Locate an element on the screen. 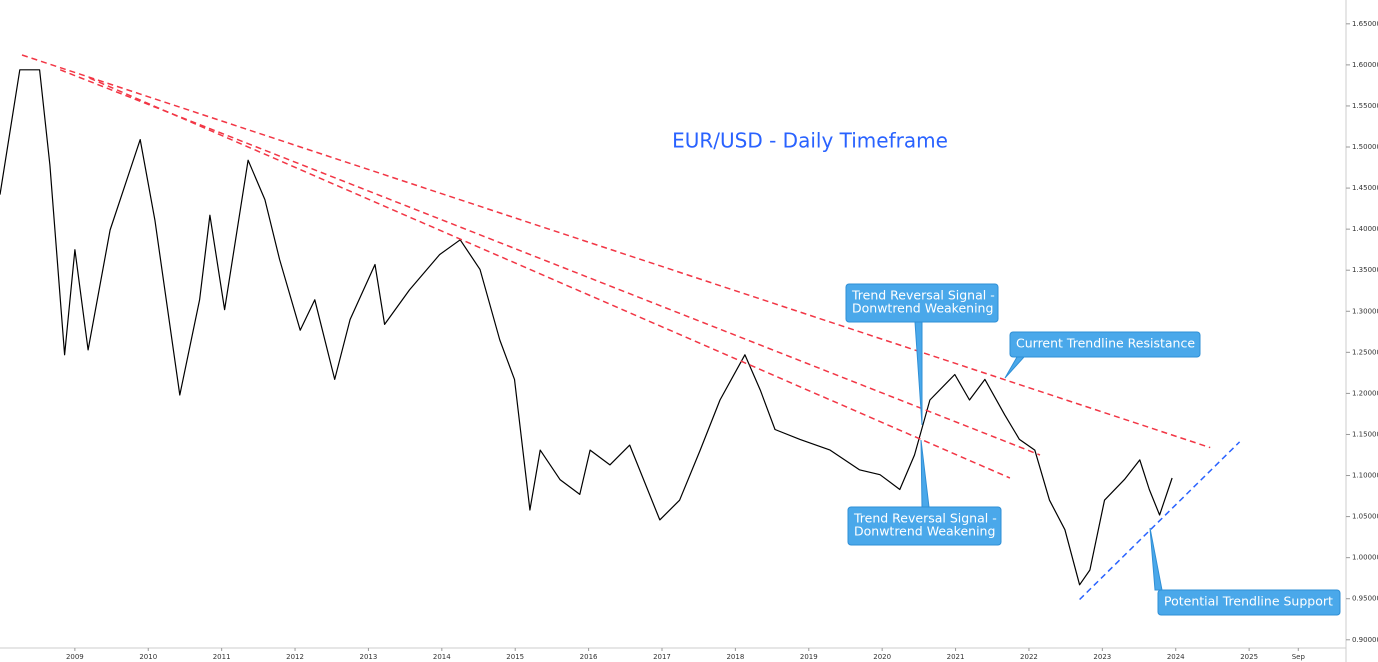 The height and width of the screenshot is (662, 1378). y-tick-label: 1.45000 is located at coordinates (1365, 188).